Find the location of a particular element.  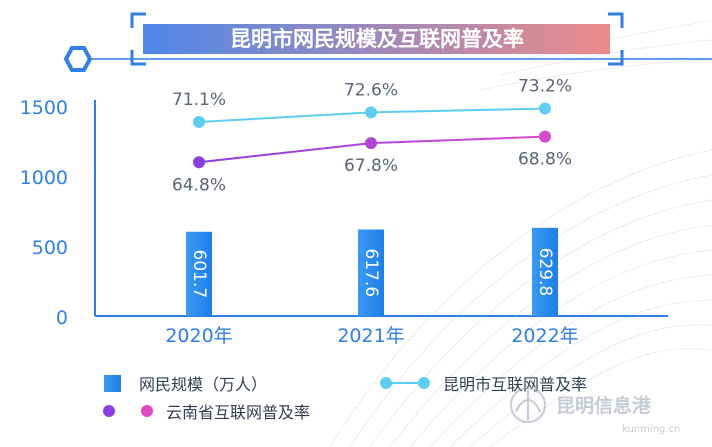

banner-corner-br is located at coordinates (616, 58).